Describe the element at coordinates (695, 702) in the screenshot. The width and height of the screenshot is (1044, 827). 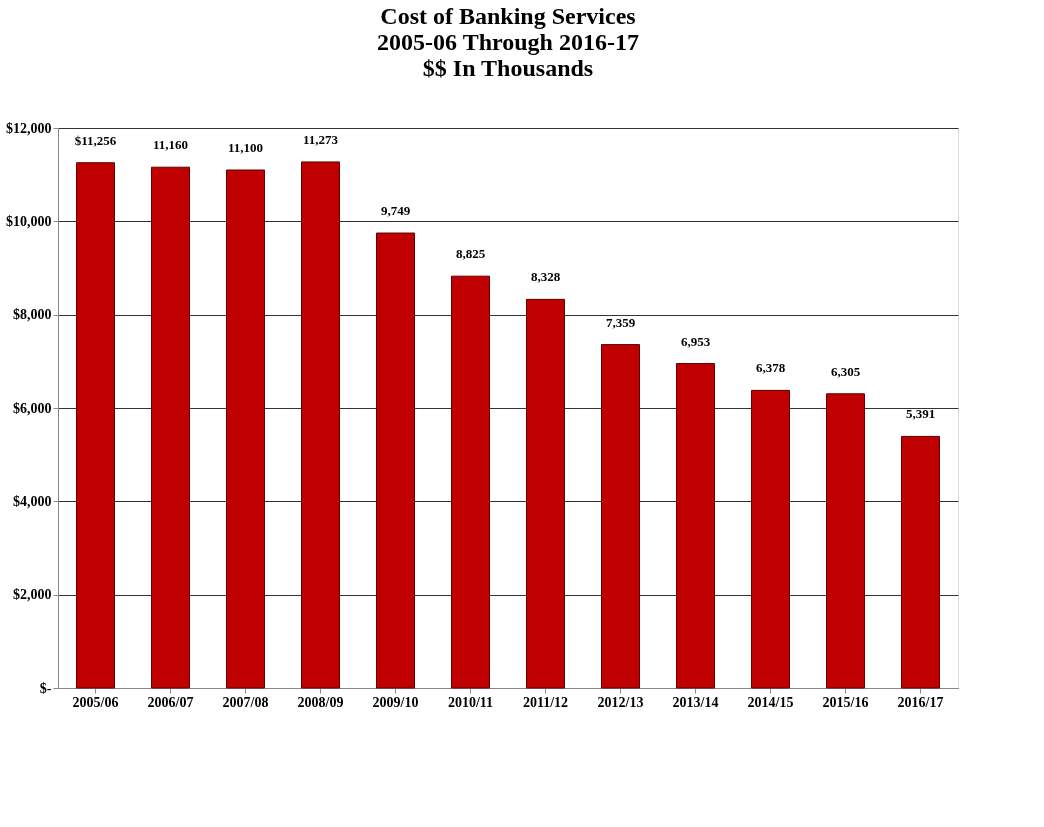
I see `x-tick-label: 2013/14` at that location.